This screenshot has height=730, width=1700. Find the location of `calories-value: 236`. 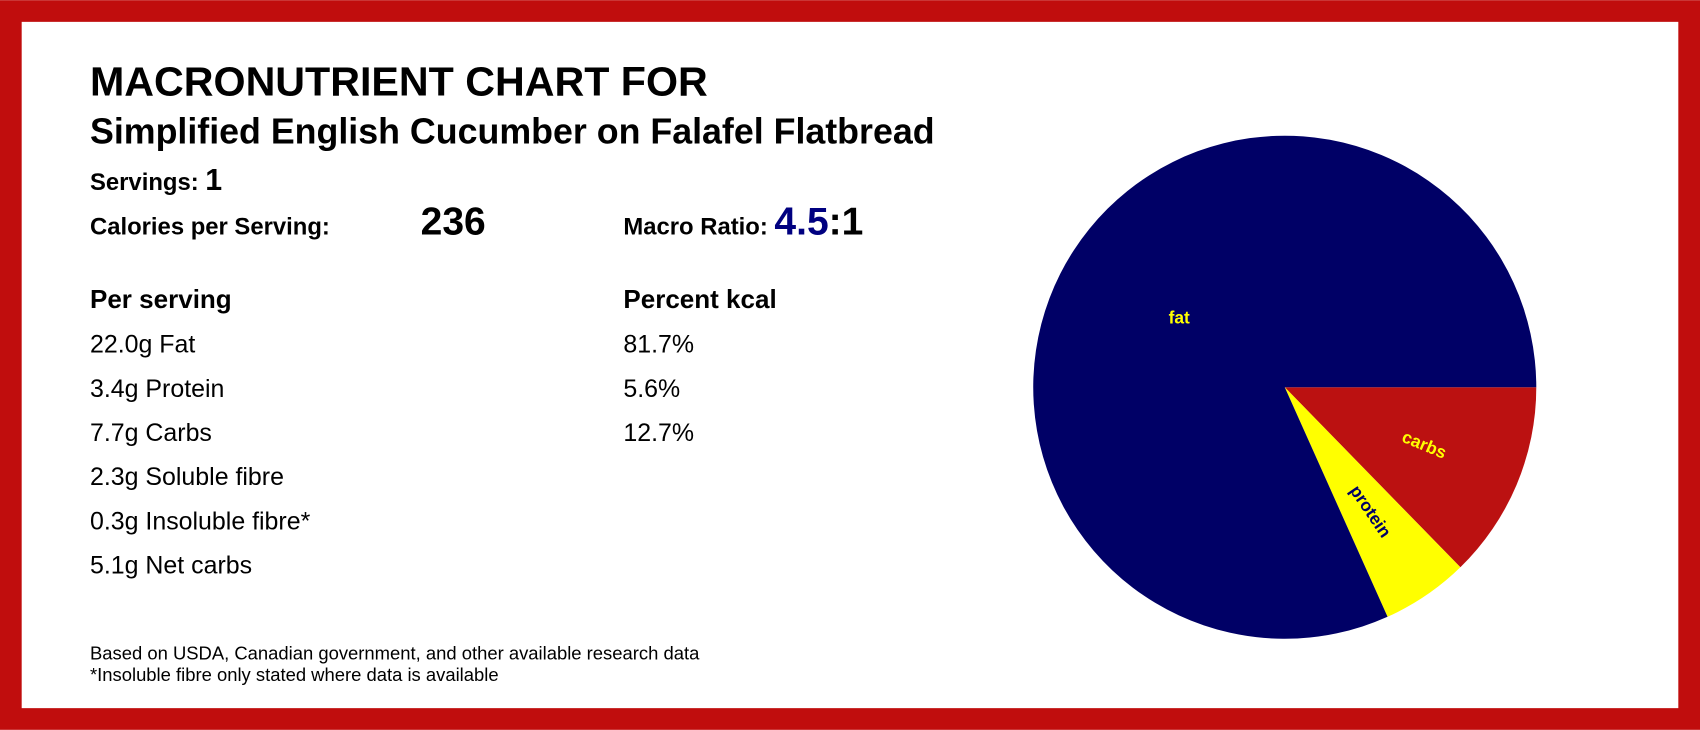

calories-value: 236 is located at coordinates (453, 221).